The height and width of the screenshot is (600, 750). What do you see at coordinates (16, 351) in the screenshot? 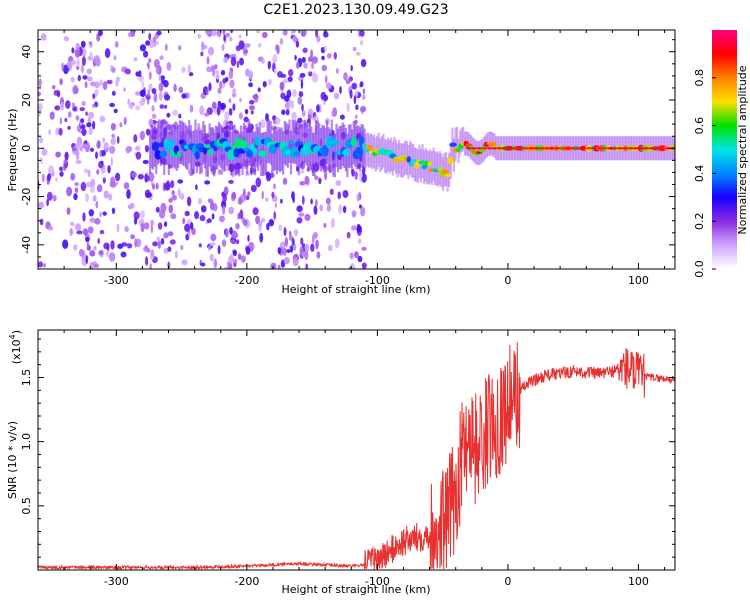
I see `snr-scale-base: (x10` at bounding box center [16, 351].